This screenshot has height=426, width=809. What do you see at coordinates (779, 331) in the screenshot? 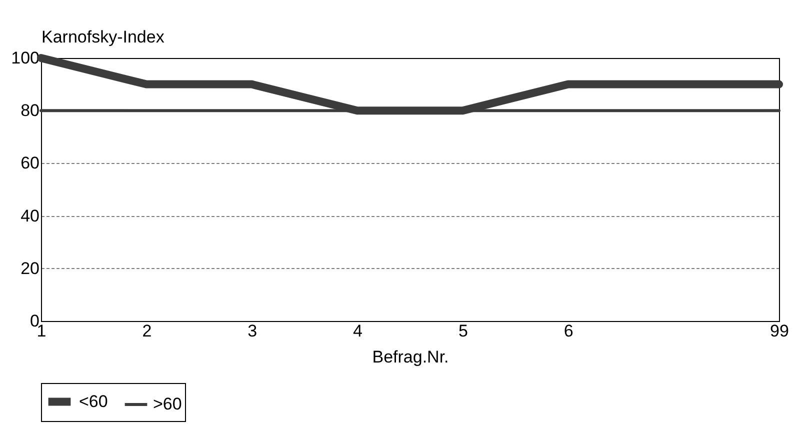
I see `x-tick-label: 99` at bounding box center [779, 331].